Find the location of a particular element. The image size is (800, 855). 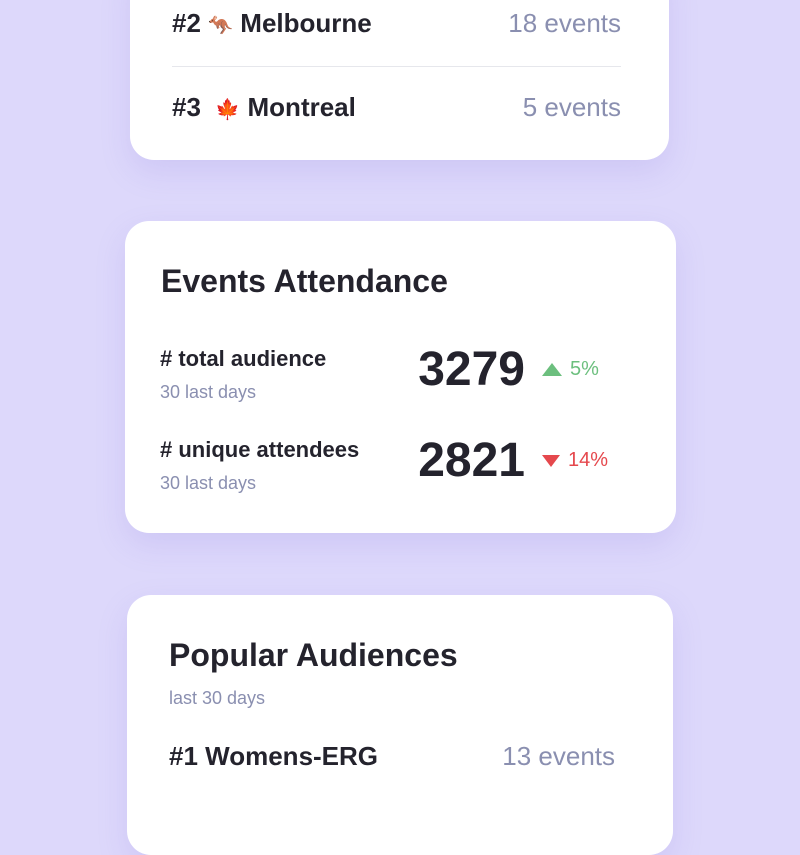

metric-label: # unique attendees is located at coordinates (260, 449).